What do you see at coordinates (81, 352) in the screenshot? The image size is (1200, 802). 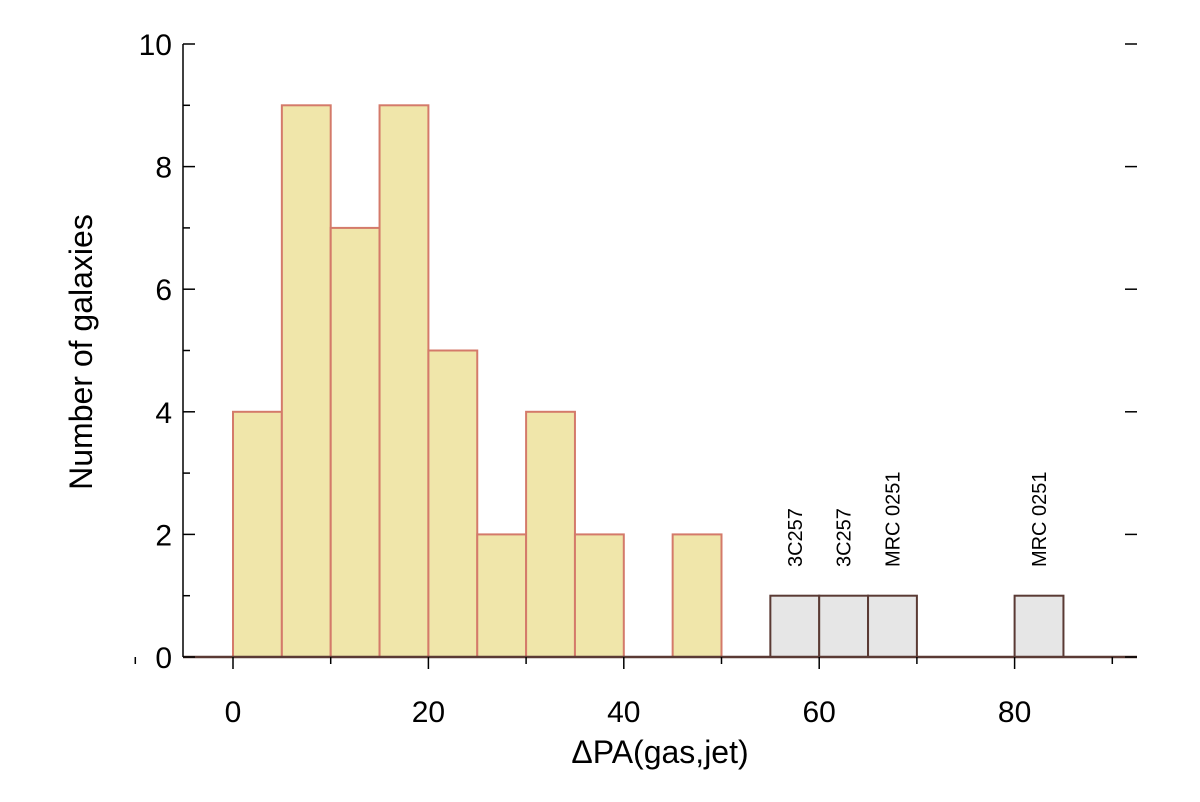 I see `y-axis-title: Number of galaxies` at bounding box center [81, 352].